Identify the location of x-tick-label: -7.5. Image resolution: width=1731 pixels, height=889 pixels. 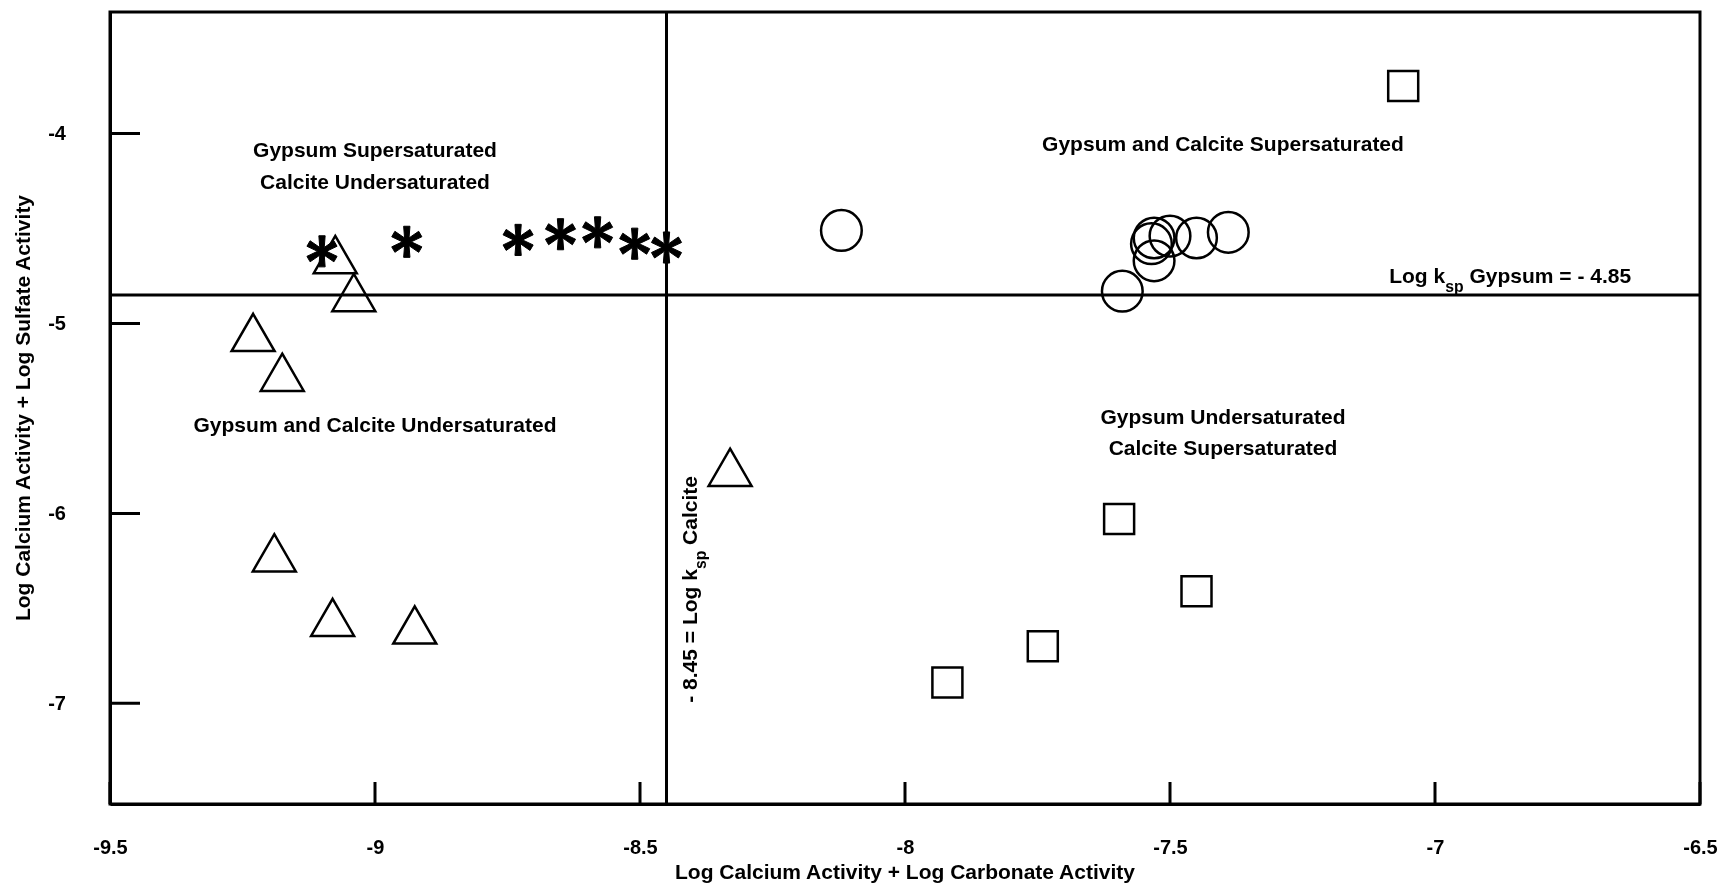
(1170, 847).